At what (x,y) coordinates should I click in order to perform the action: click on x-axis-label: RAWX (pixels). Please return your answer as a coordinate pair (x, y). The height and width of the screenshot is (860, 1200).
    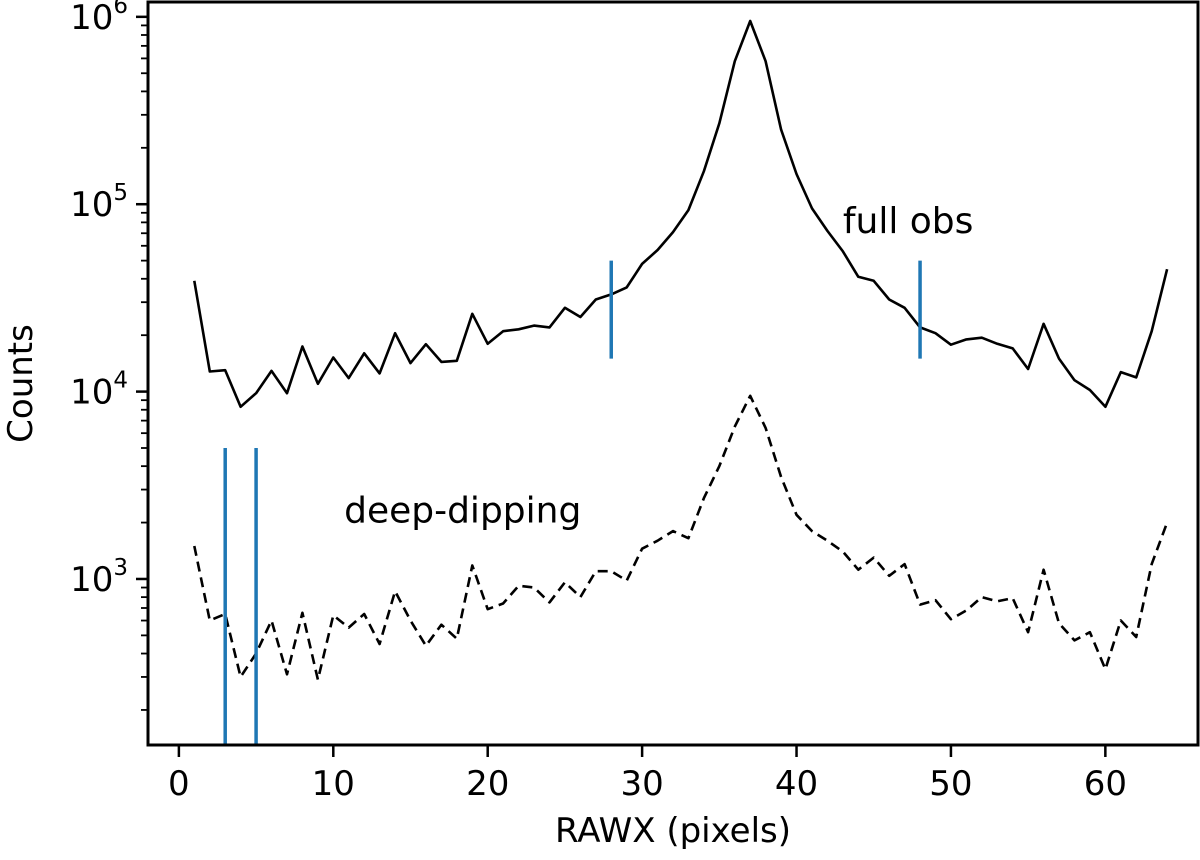
    Looking at the image, I should click on (673, 831).